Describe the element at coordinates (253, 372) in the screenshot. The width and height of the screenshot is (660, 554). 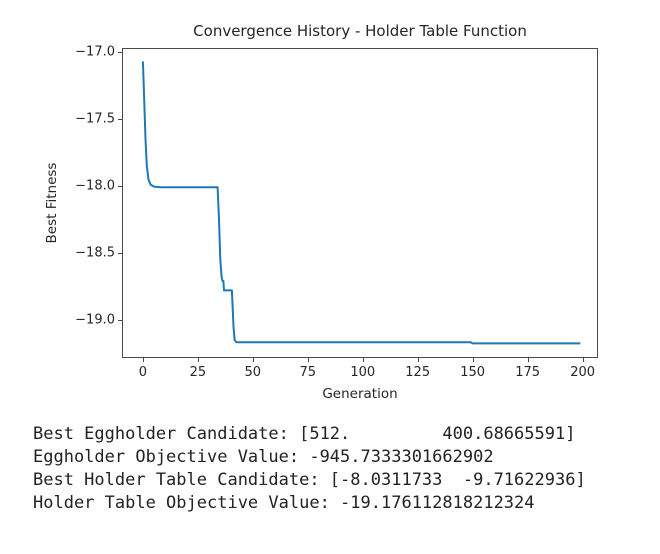
I see `x-tick-label: 50` at that location.